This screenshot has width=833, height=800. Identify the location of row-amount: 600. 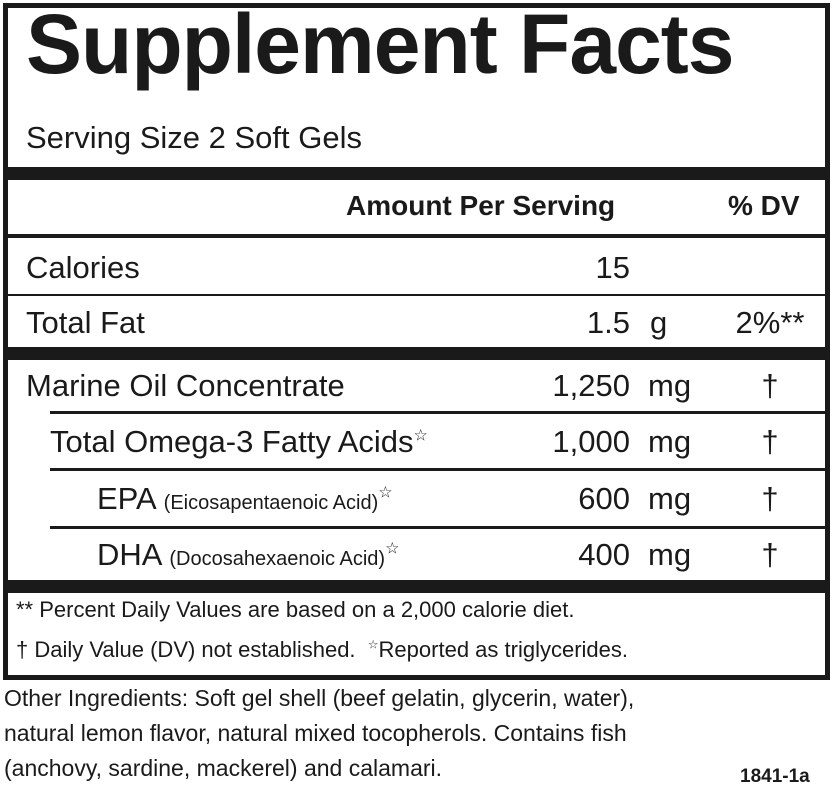
(604, 498).